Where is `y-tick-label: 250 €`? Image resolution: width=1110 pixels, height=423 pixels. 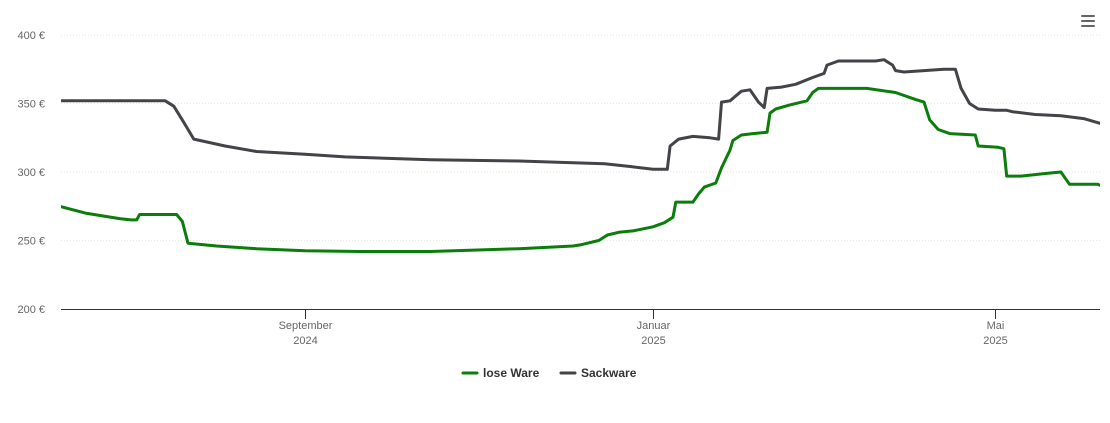 y-tick-label: 250 € is located at coordinates (31, 242).